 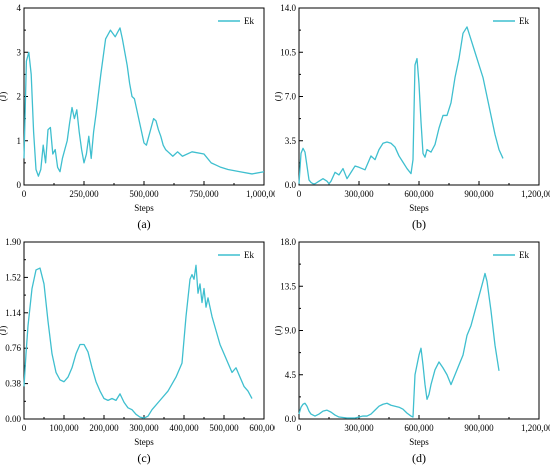 I want to click on x-tick-label-b: 600,000, so click(x=419, y=194).